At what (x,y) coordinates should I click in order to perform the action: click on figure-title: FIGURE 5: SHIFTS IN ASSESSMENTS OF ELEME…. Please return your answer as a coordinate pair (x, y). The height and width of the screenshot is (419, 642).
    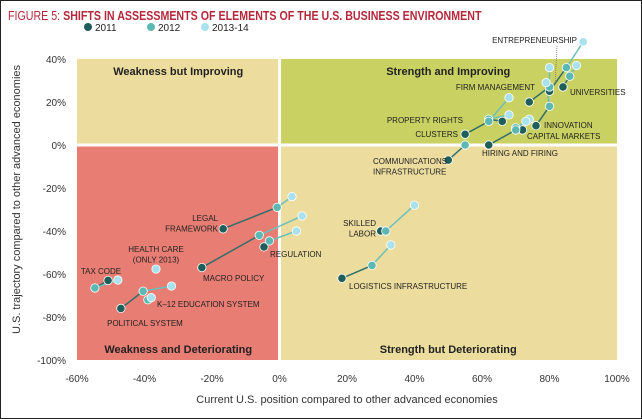
    Looking at the image, I should click on (244, 15).